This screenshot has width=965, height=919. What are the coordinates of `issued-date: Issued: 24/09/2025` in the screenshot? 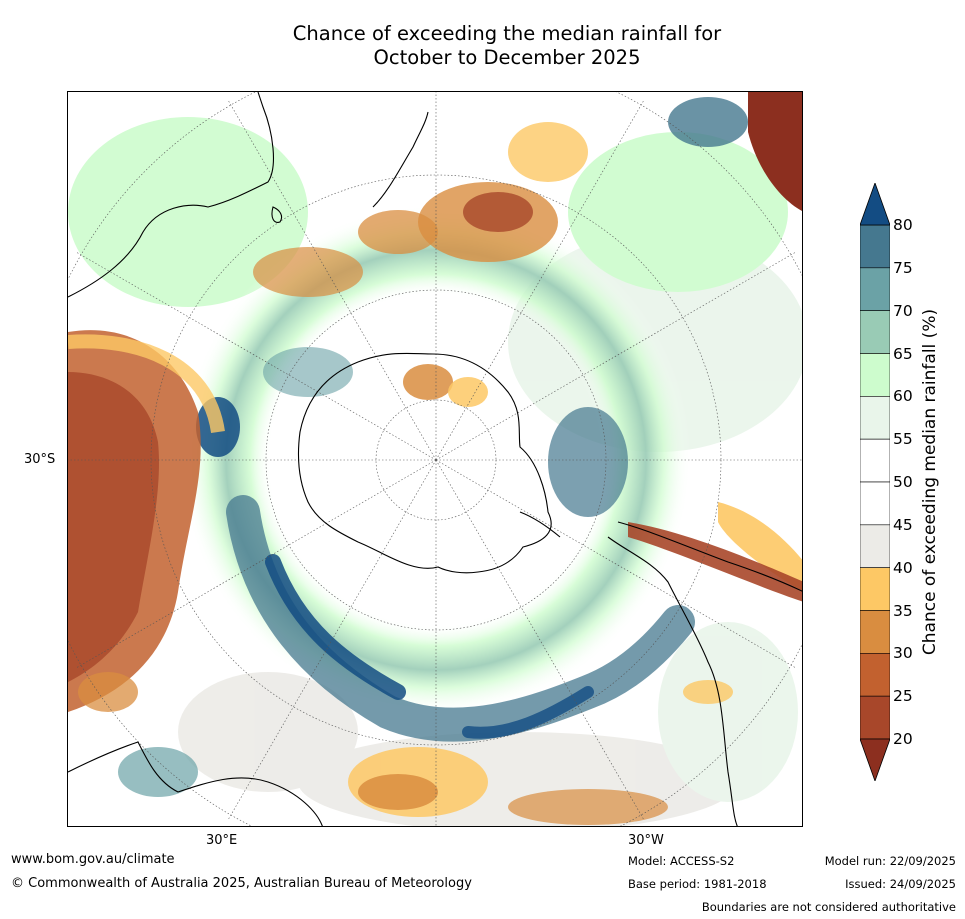 It's located at (900, 884).